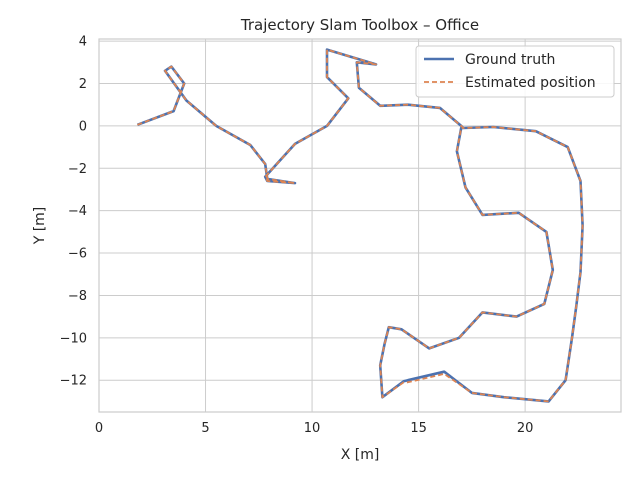 The image size is (640, 480). What do you see at coordinates (83, 84) in the screenshot?
I see `y-tick-label: 2` at bounding box center [83, 84].